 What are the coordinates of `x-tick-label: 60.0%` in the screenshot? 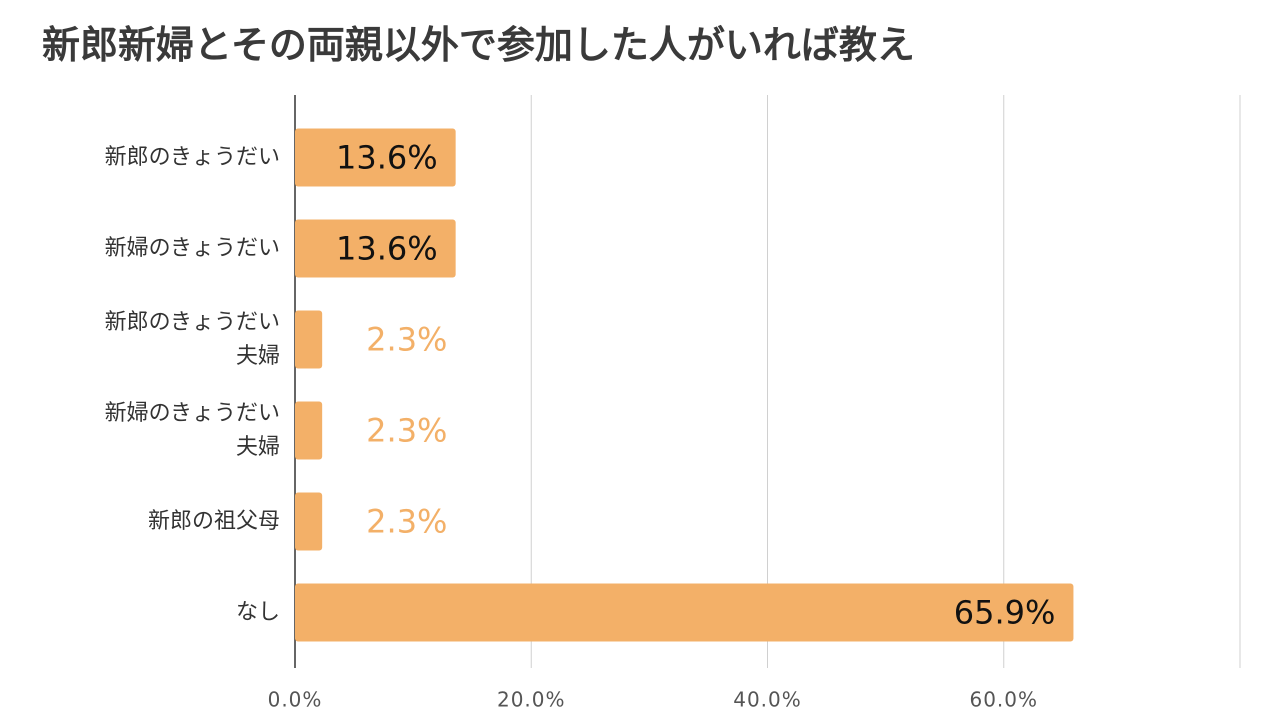 It's located at (1003, 700).